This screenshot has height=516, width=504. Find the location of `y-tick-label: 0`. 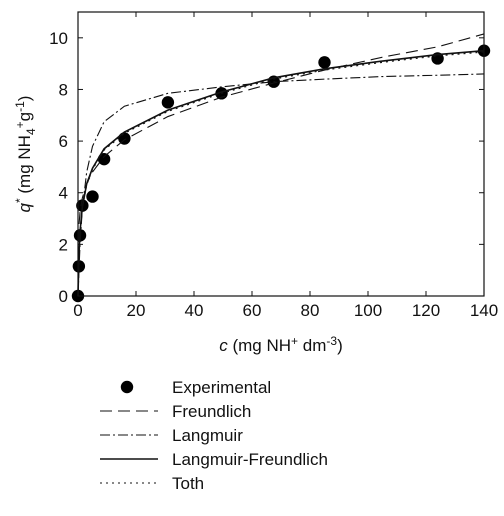

y-tick-label: 0 is located at coordinates (63, 296).